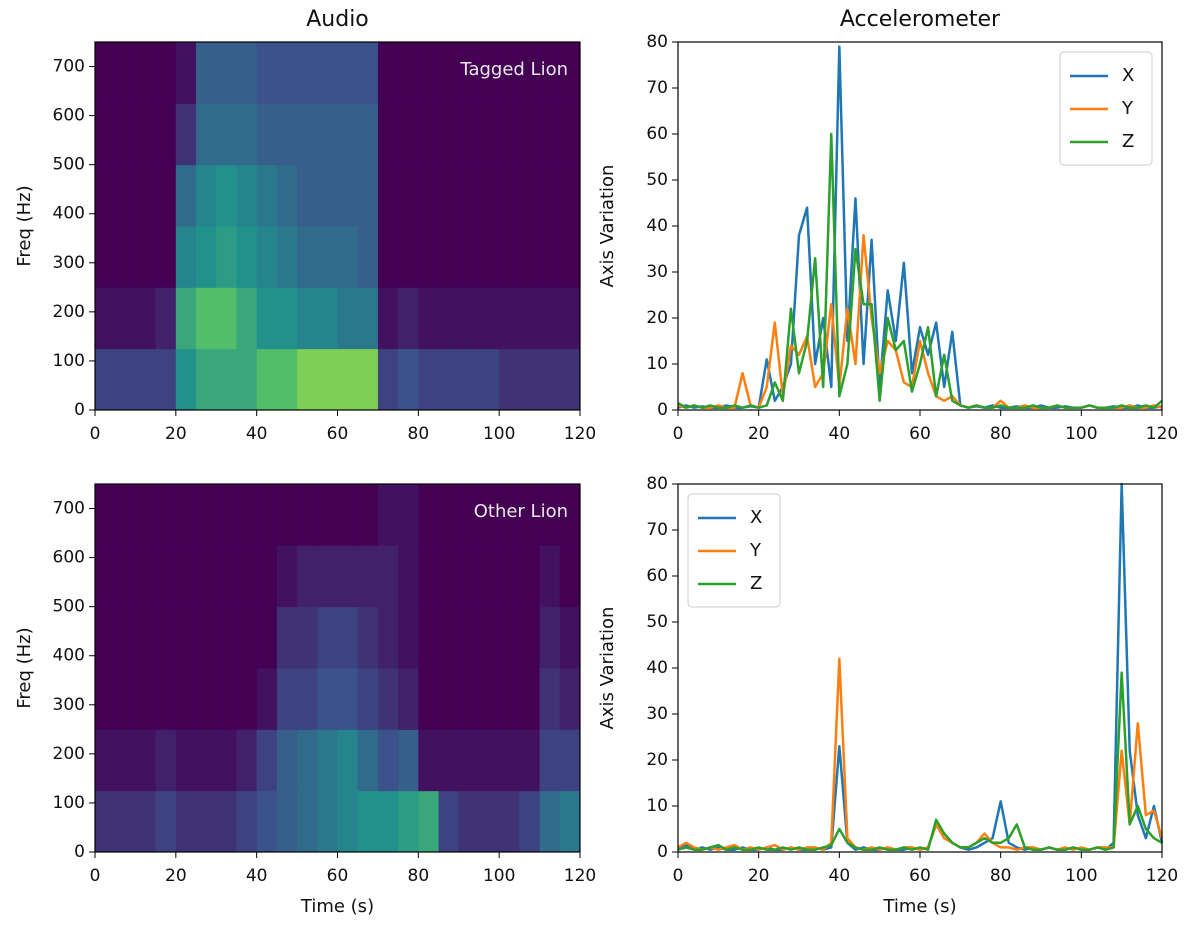 The width and height of the screenshot is (1194, 925). Describe the element at coordinates (1001, 434) in the screenshot. I see `x-tick-label: 80` at that location.